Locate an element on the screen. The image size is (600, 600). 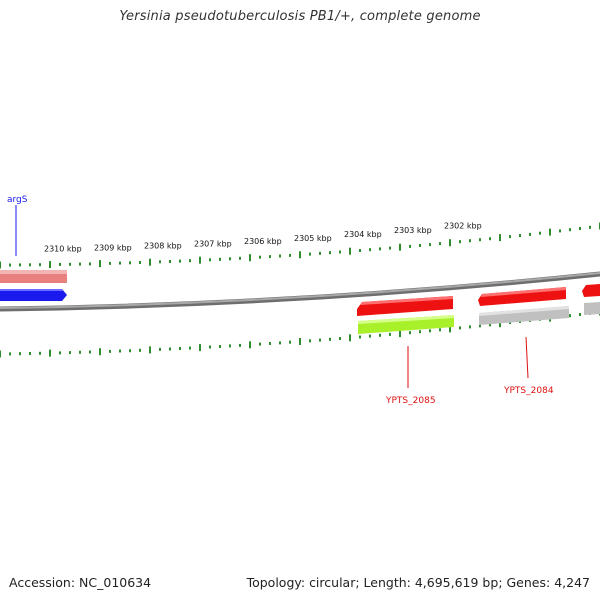
accession-label: Accession: is located at coordinates (42, 582).